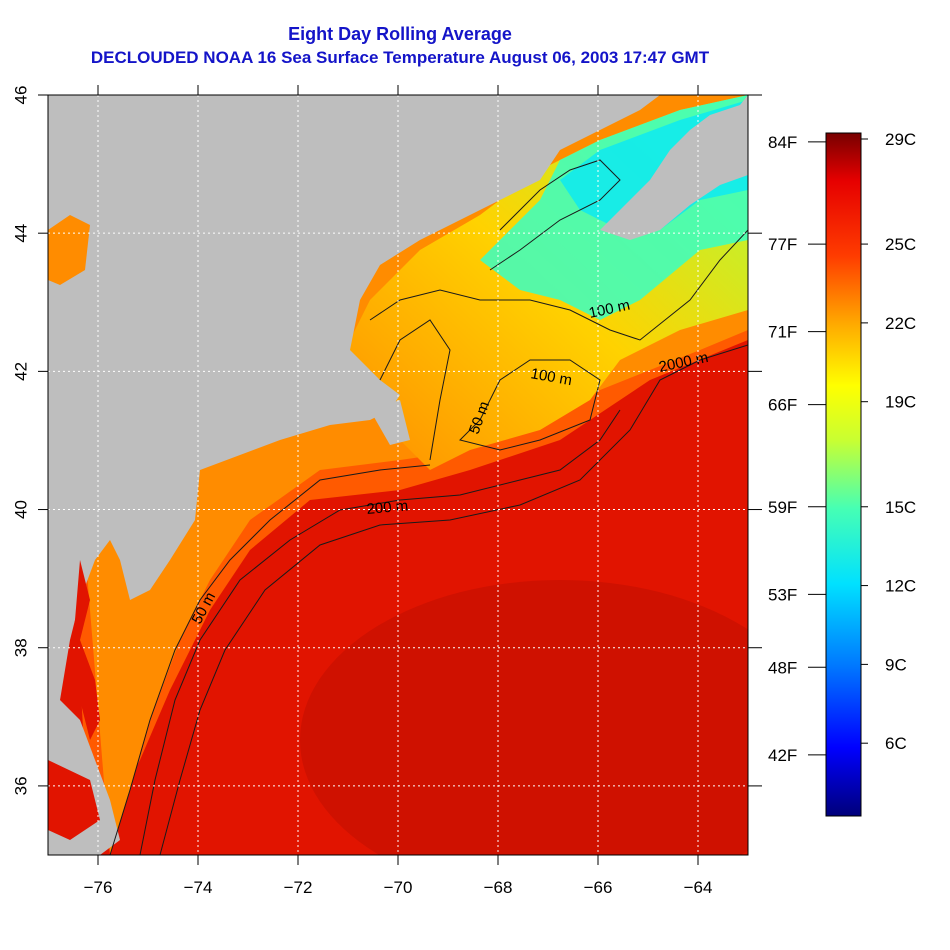 The height and width of the screenshot is (950, 950). What do you see at coordinates (896, 743) in the screenshot?
I see `celsius-label: 6C` at bounding box center [896, 743].